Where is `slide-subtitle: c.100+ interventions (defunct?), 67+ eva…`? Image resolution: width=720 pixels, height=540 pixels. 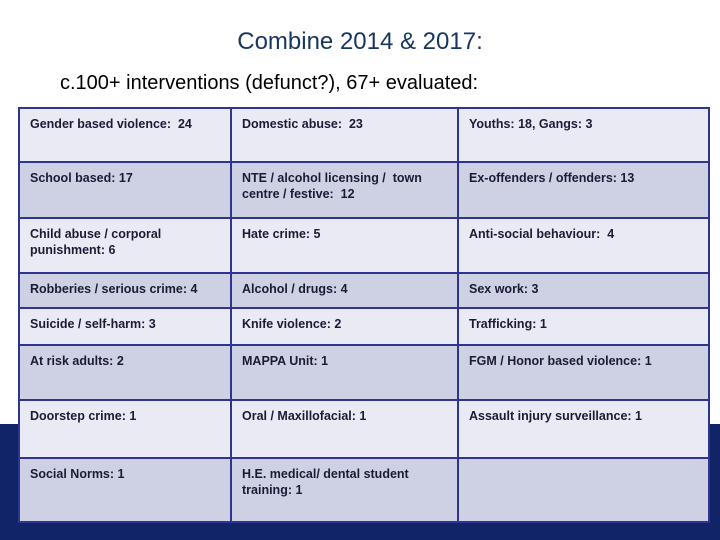
slide-subtitle: c.100+ interventions (defunct?), 67+ eva… is located at coordinates (269, 83).